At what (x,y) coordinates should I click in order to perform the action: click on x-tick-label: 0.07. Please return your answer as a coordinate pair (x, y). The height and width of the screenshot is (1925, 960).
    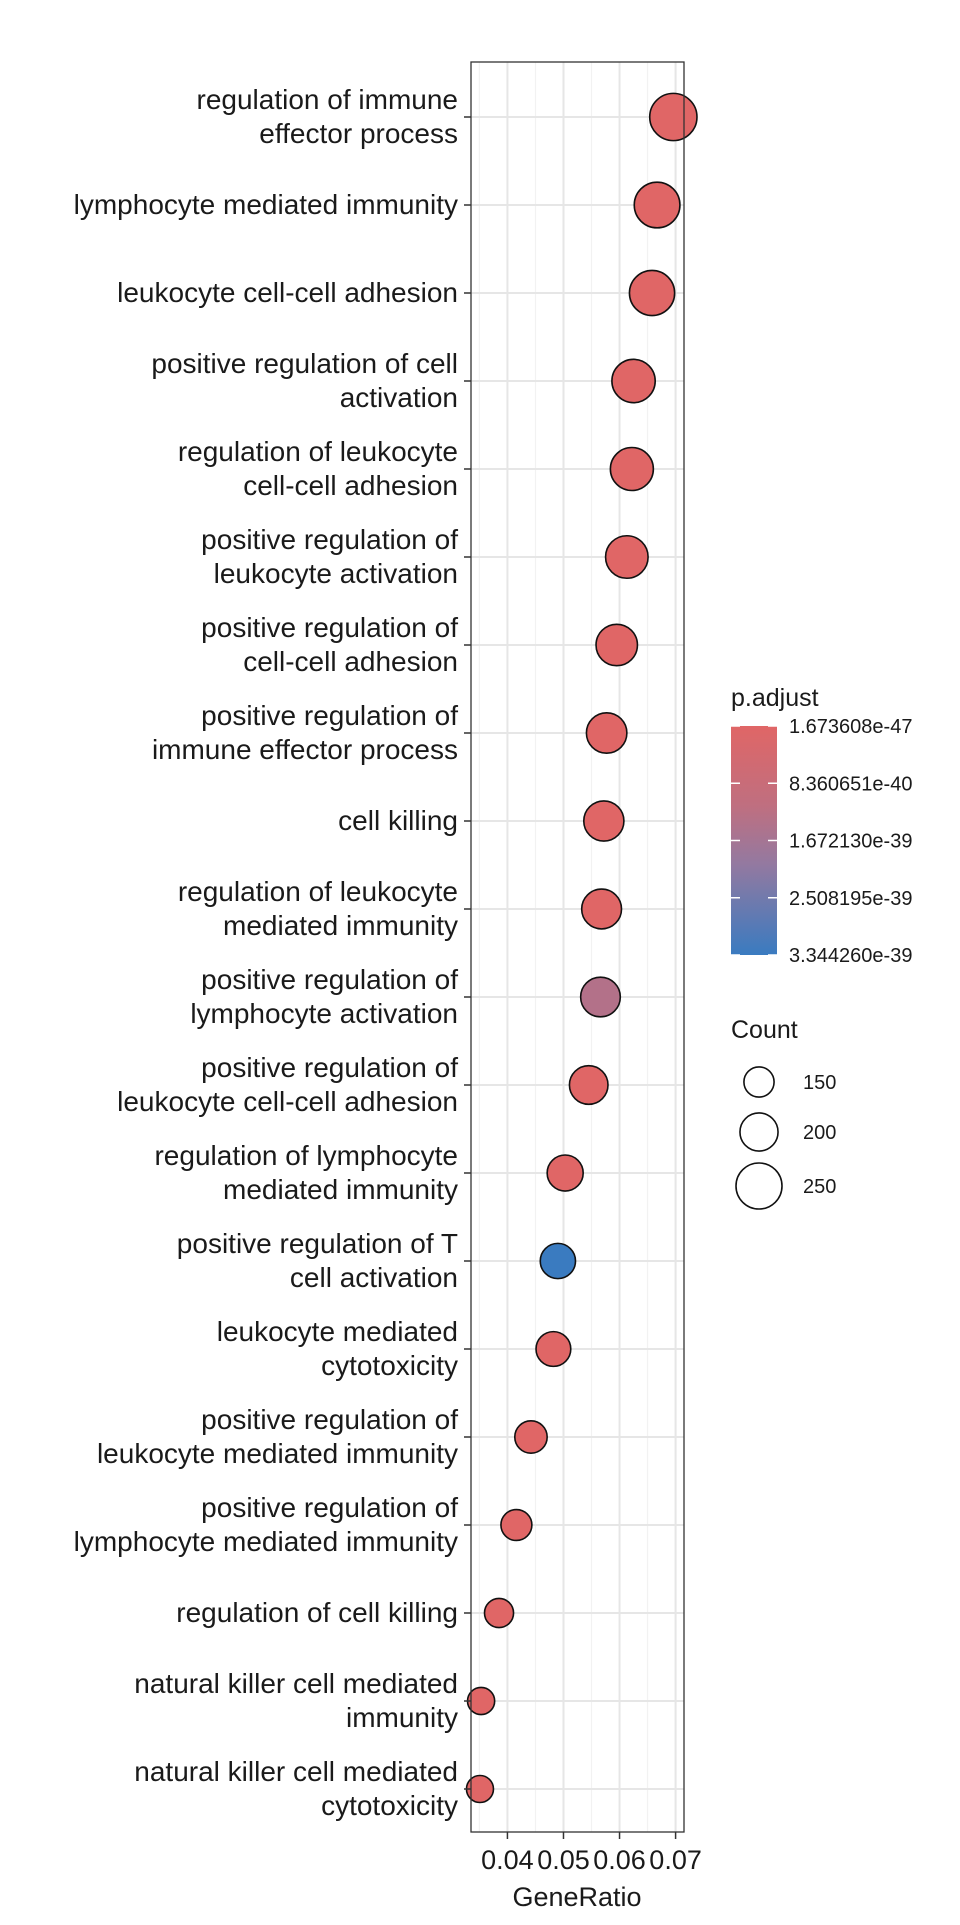
    Looking at the image, I should click on (675, 1860).